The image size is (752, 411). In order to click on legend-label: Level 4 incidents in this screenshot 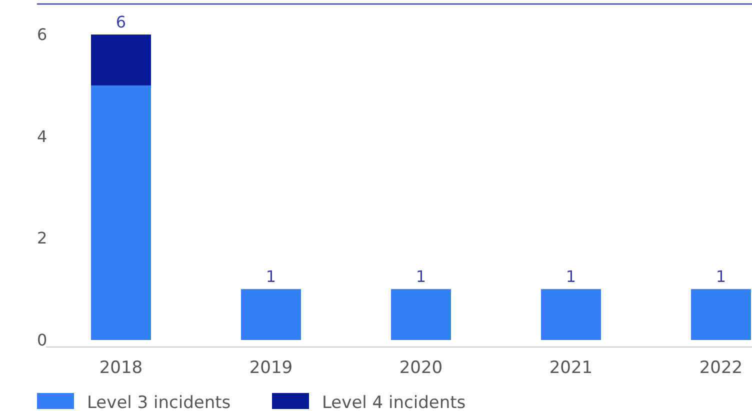, I will do `click(394, 402)`.